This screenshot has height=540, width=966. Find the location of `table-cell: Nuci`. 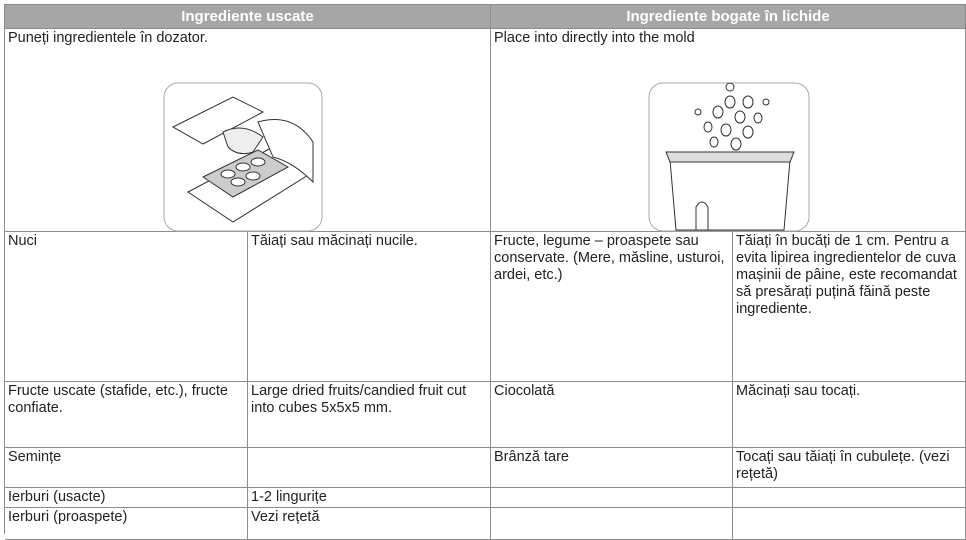

table-cell: Nuci is located at coordinates (126, 307).